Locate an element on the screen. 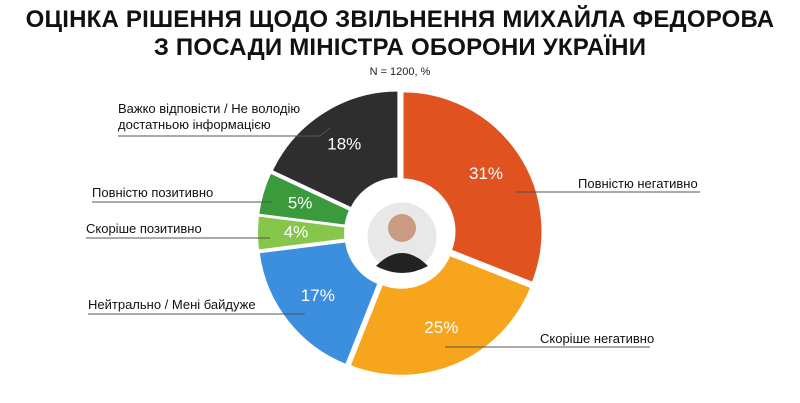 The width and height of the screenshot is (800, 403). category-label: Повністю позитивно is located at coordinates (153, 192).